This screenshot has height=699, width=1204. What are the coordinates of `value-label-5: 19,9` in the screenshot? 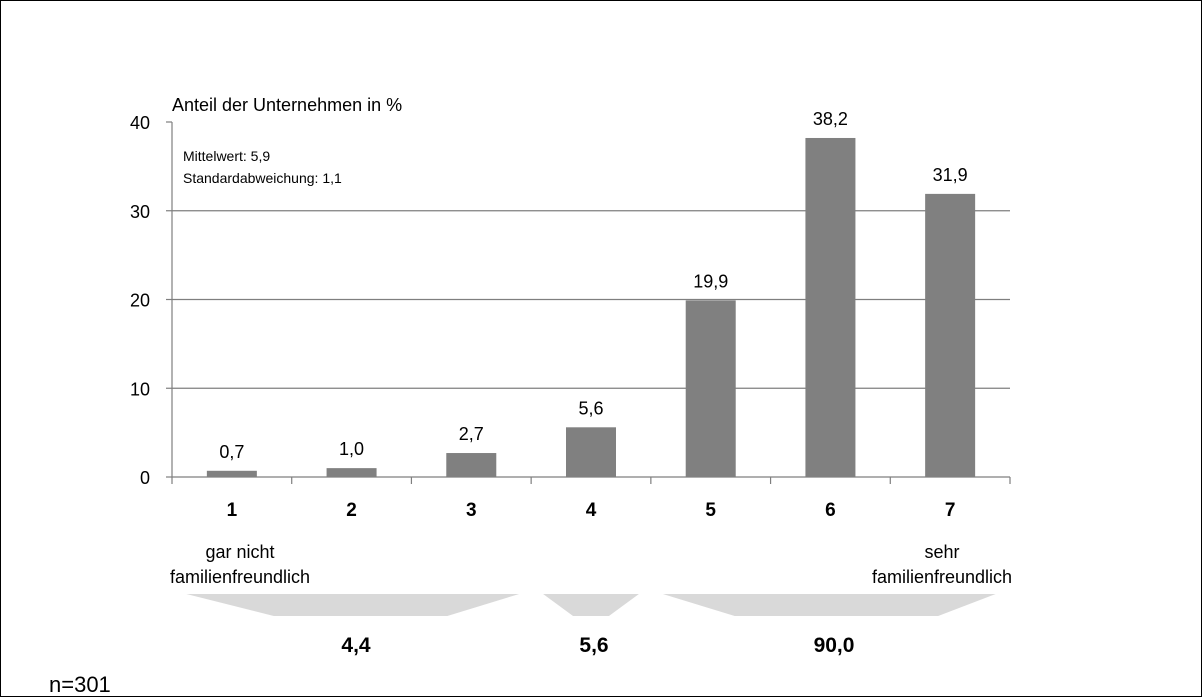 It's located at (710, 281).